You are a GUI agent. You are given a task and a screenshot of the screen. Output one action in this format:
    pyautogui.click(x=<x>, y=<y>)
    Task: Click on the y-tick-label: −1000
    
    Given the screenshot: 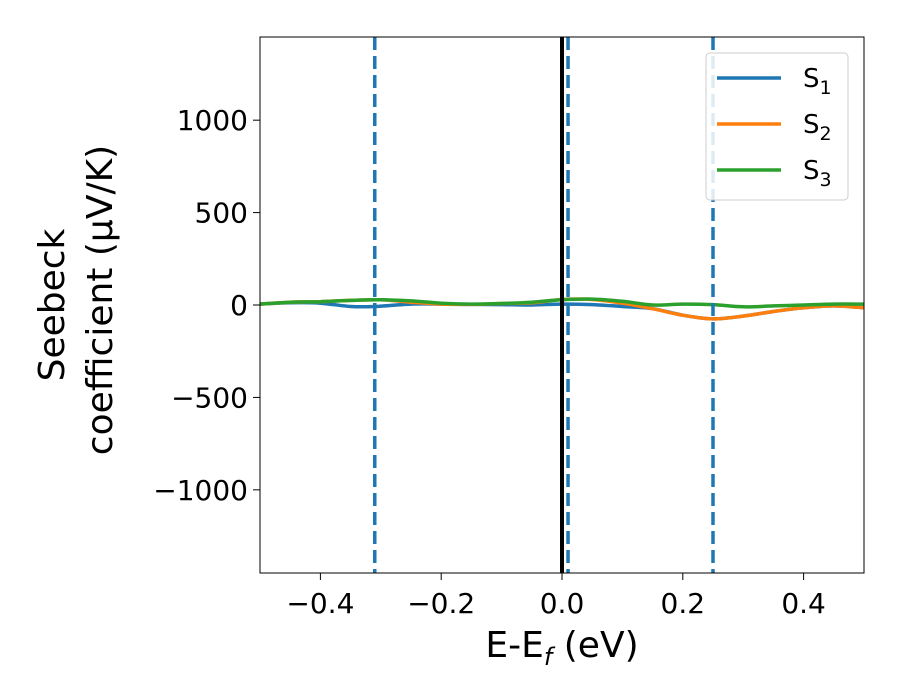 What is the action you would take?
    pyautogui.click(x=200, y=490)
    